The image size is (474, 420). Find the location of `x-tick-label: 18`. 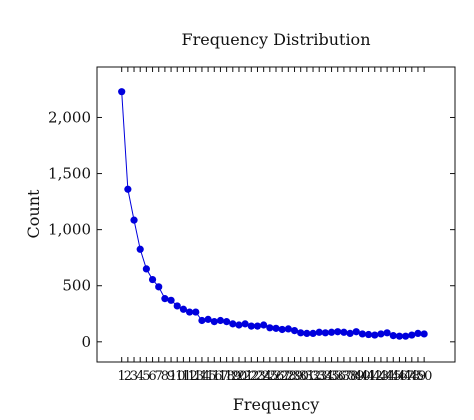

x-tick-label: 18 is located at coordinates (226, 376).